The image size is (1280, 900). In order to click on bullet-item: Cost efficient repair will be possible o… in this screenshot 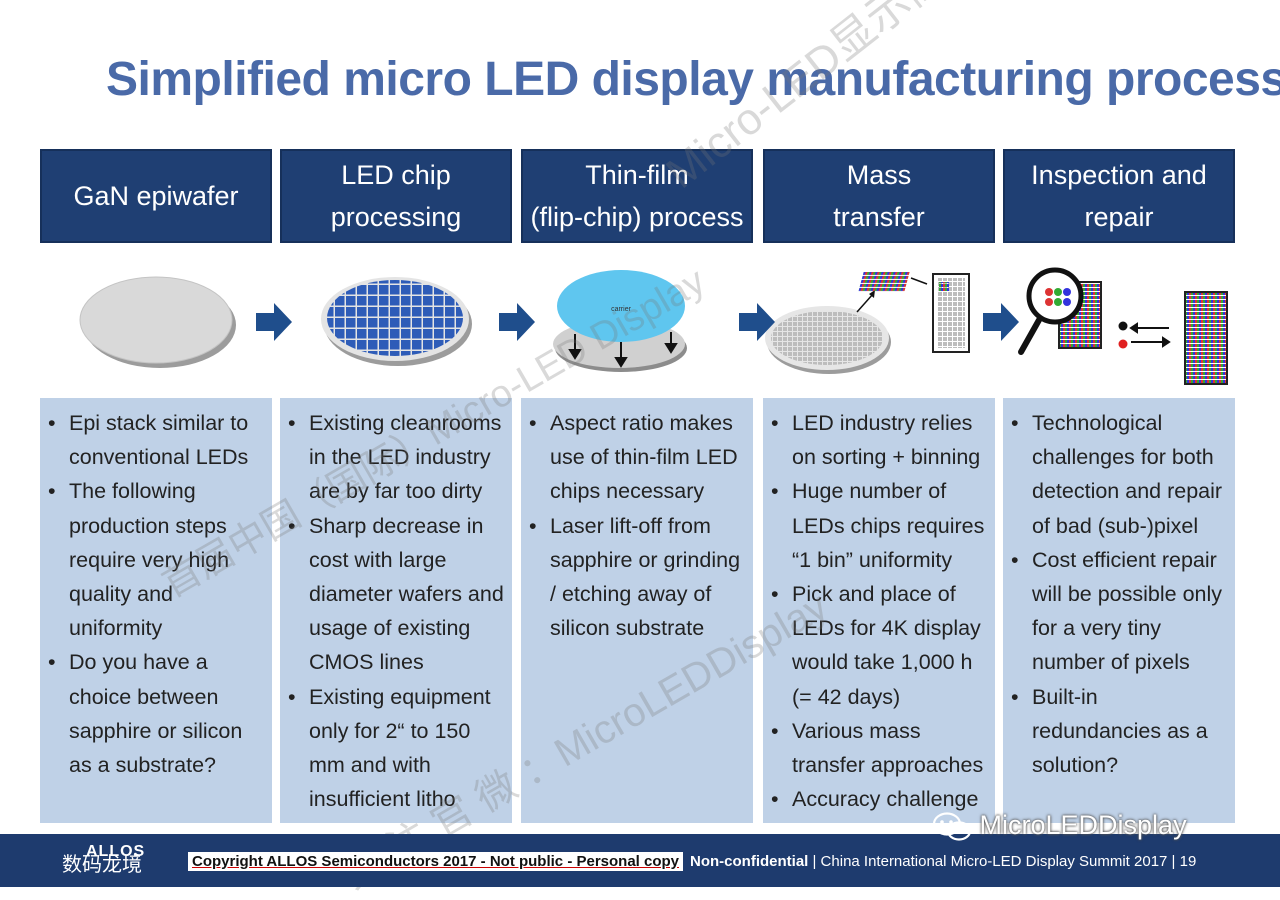, I will do `click(1121, 611)`.